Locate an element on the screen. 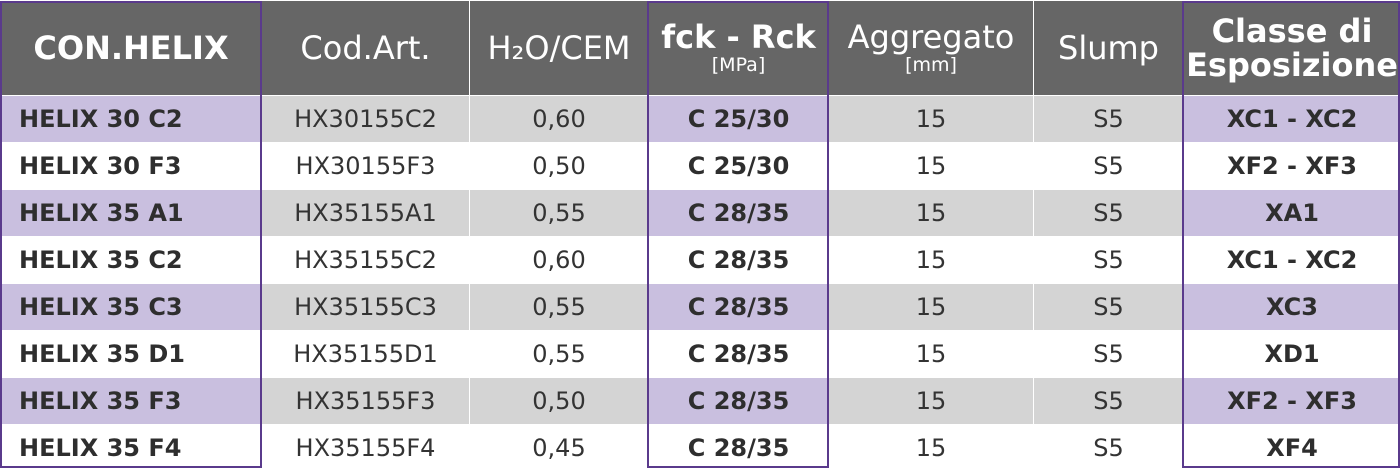 The image size is (1400, 472). table-row: HELIX 35 F4 HX35155F4 0,45 C 28/35 15 S5 XF4 is located at coordinates (700, 448).